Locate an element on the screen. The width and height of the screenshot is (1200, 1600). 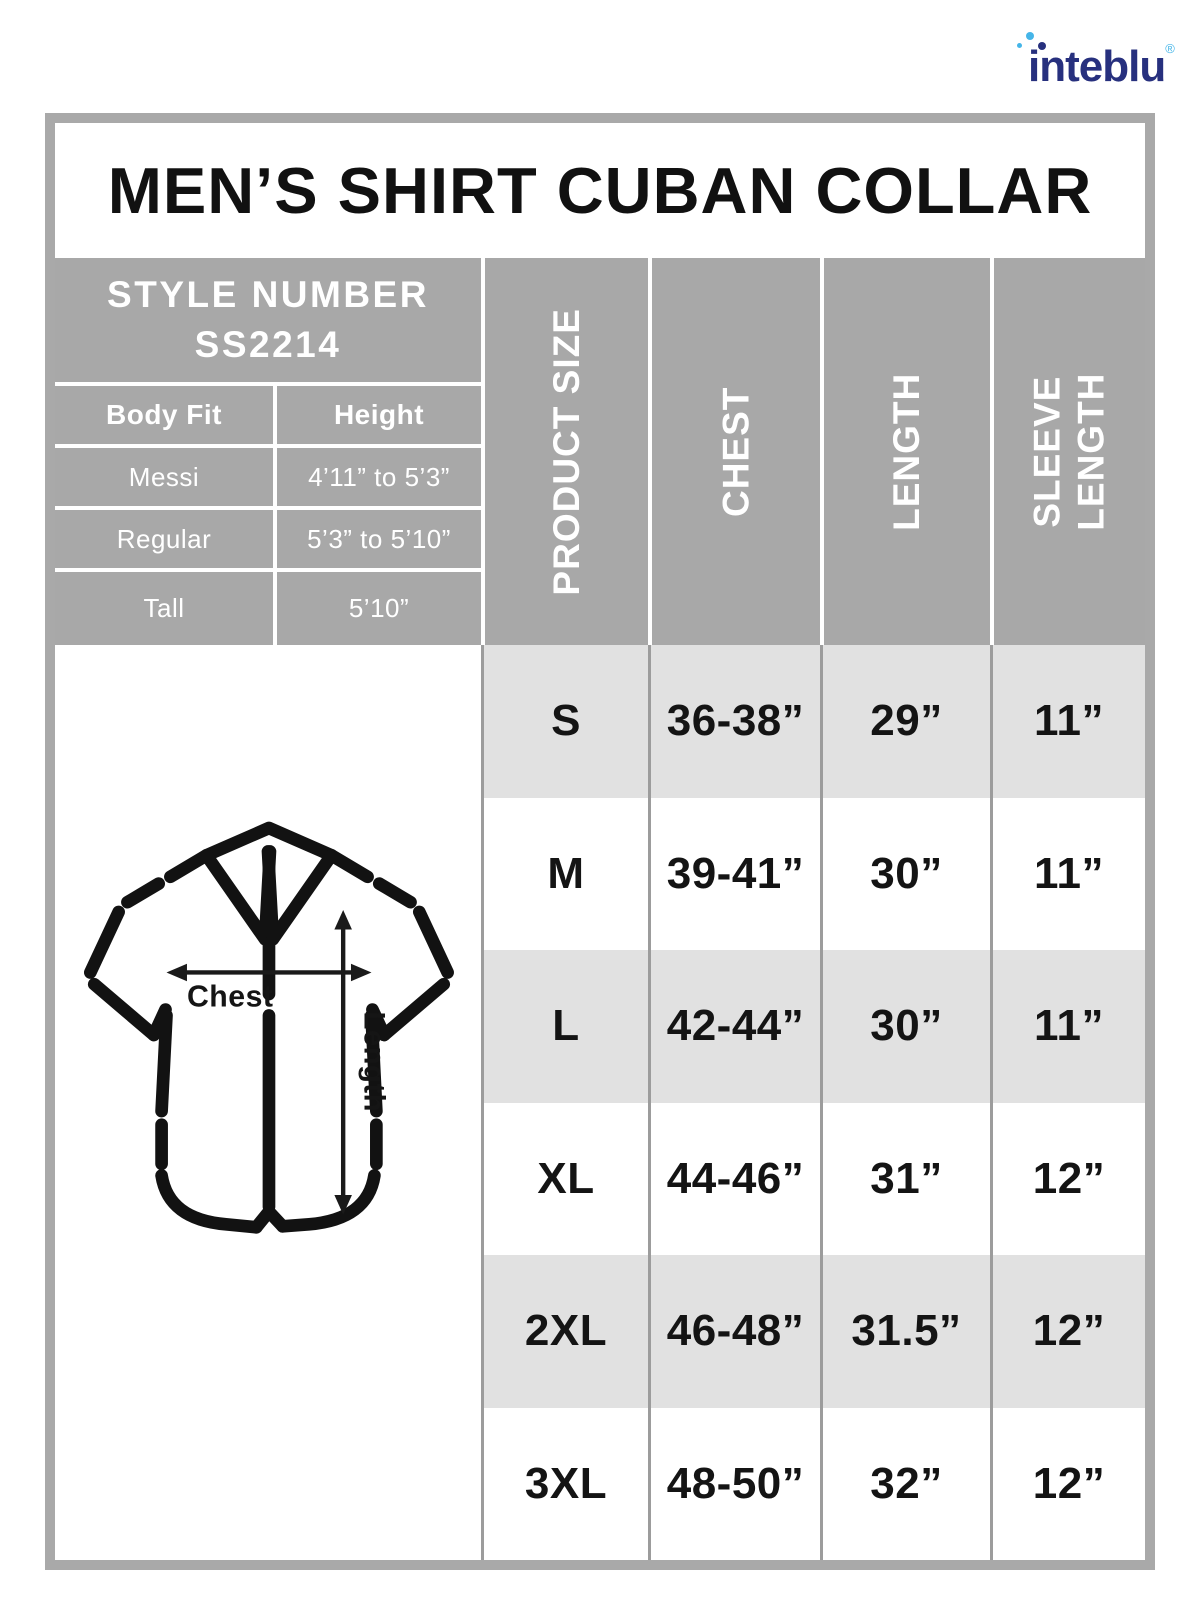
column-header-length: LENGTH is located at coordinates (905, 451).